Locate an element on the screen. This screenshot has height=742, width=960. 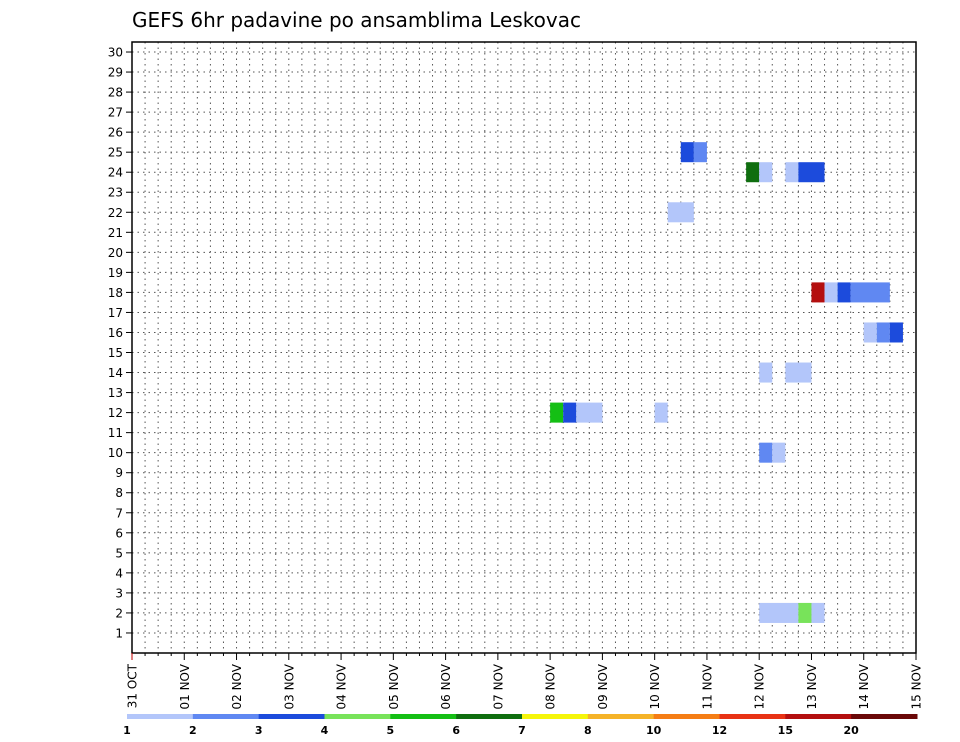
y-tick-label: 17 is located at coordinates (115, 313).